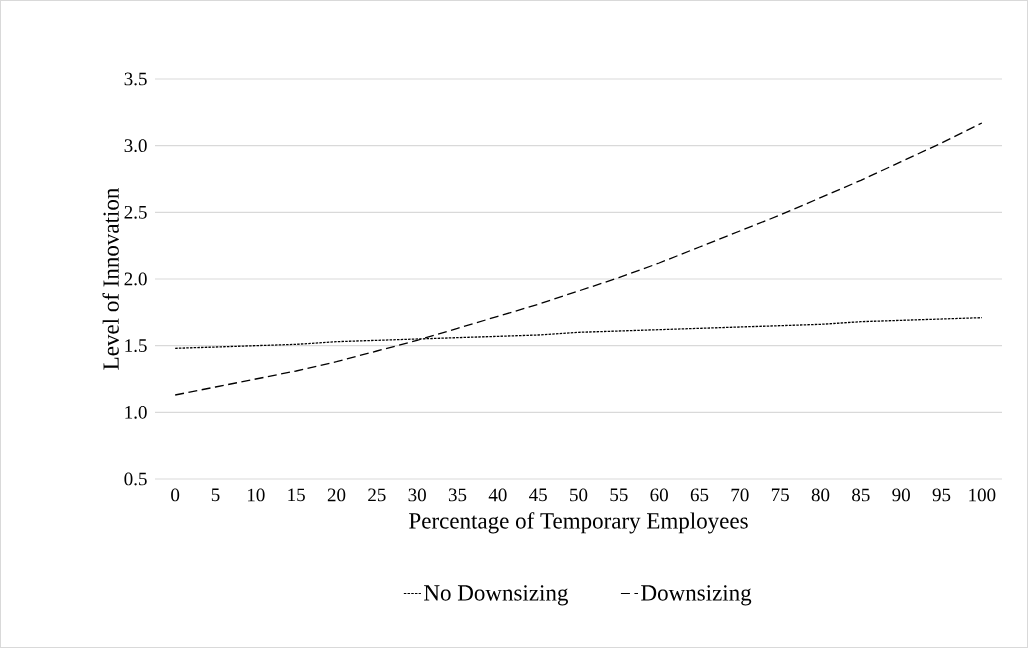 Image resolution: width=1028 pixels, height=648 pixels. Describe the element at coordinates (175, 495) in the screenshot. I see `x-tick-label: 0` at that location.